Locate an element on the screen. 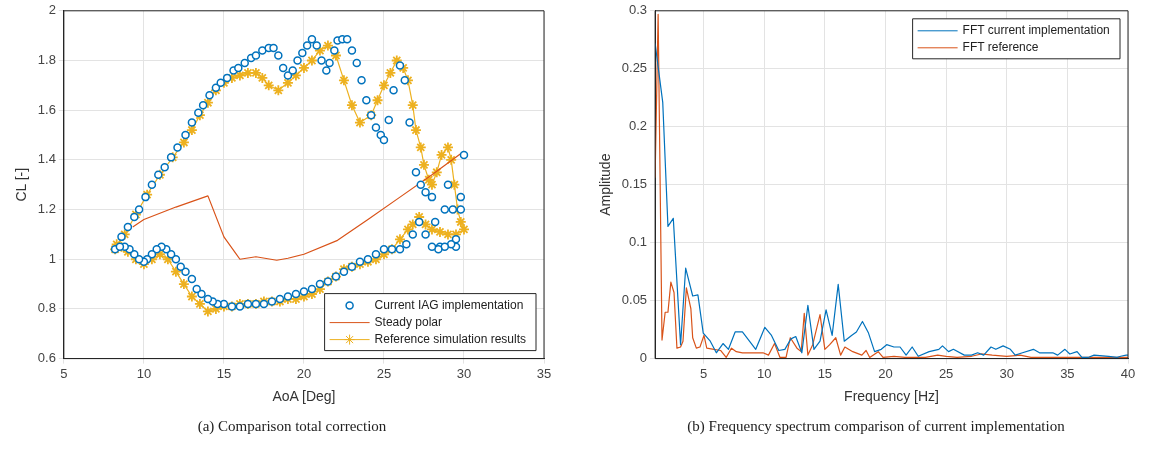 This screenshot has width=1168, height=457. y-tick-label: 1.4 is located at coordinates (46, 159).